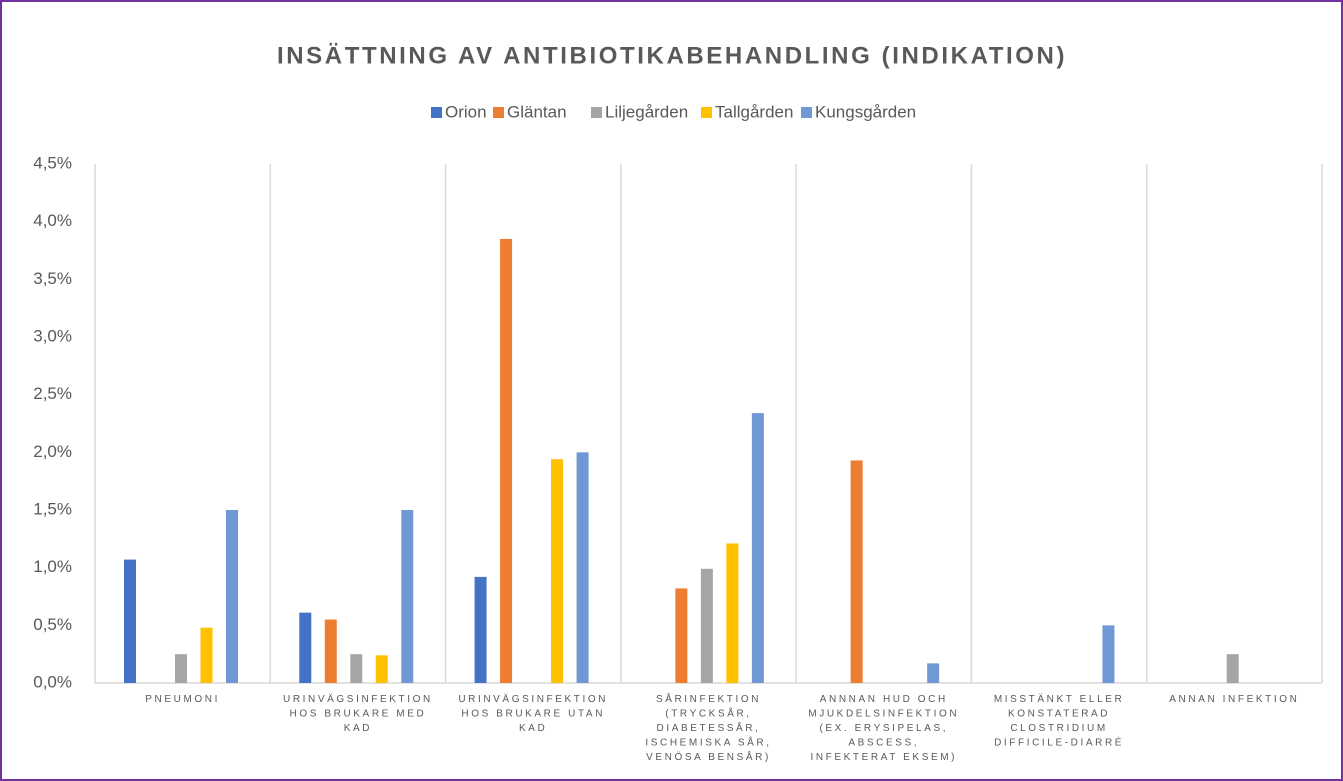 The height and width of the screenshot is (781, 1343). What do you see at coordinates (52, 566) in the screenshot?
I see `y-tick-label: 1,0%` at bounding box center [52, 566].